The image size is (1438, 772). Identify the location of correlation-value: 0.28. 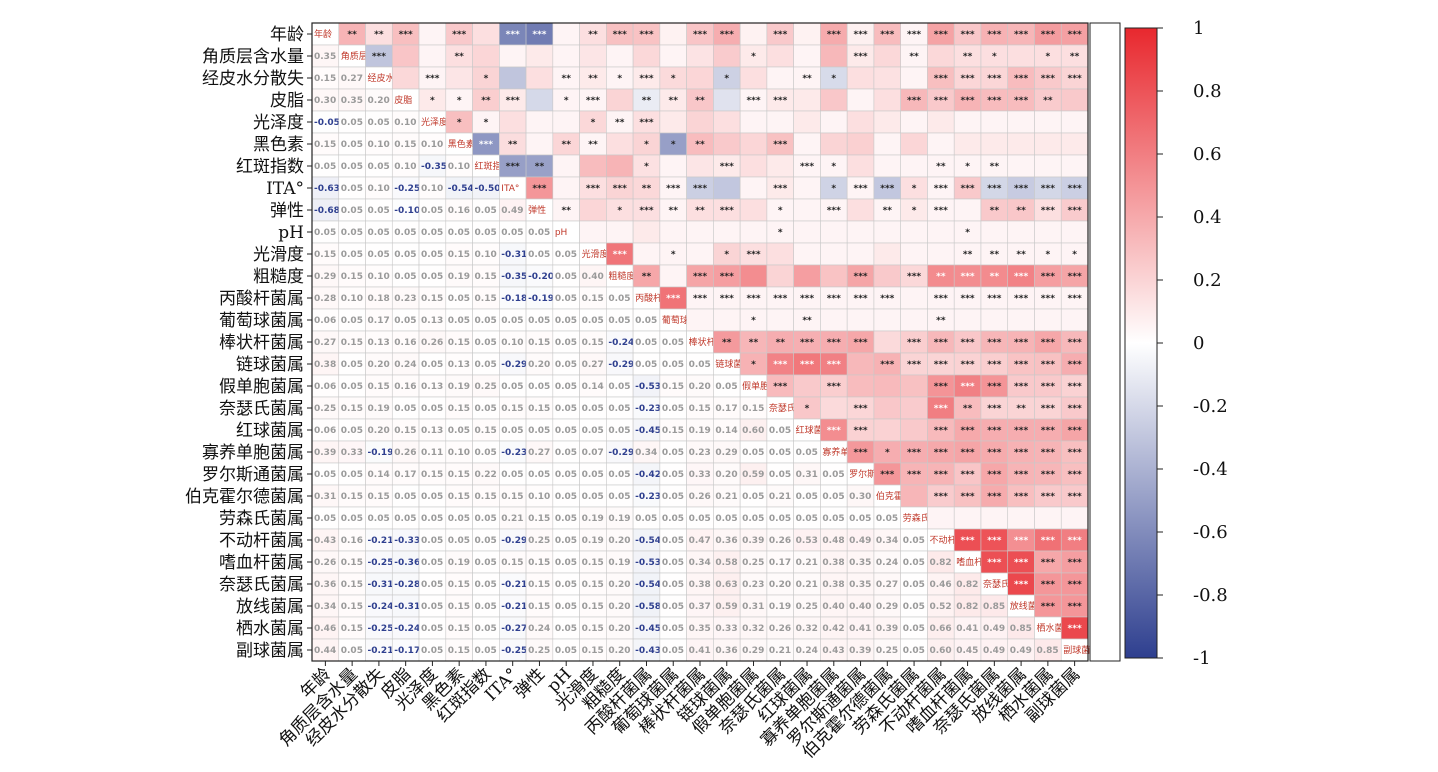
(325, 299).